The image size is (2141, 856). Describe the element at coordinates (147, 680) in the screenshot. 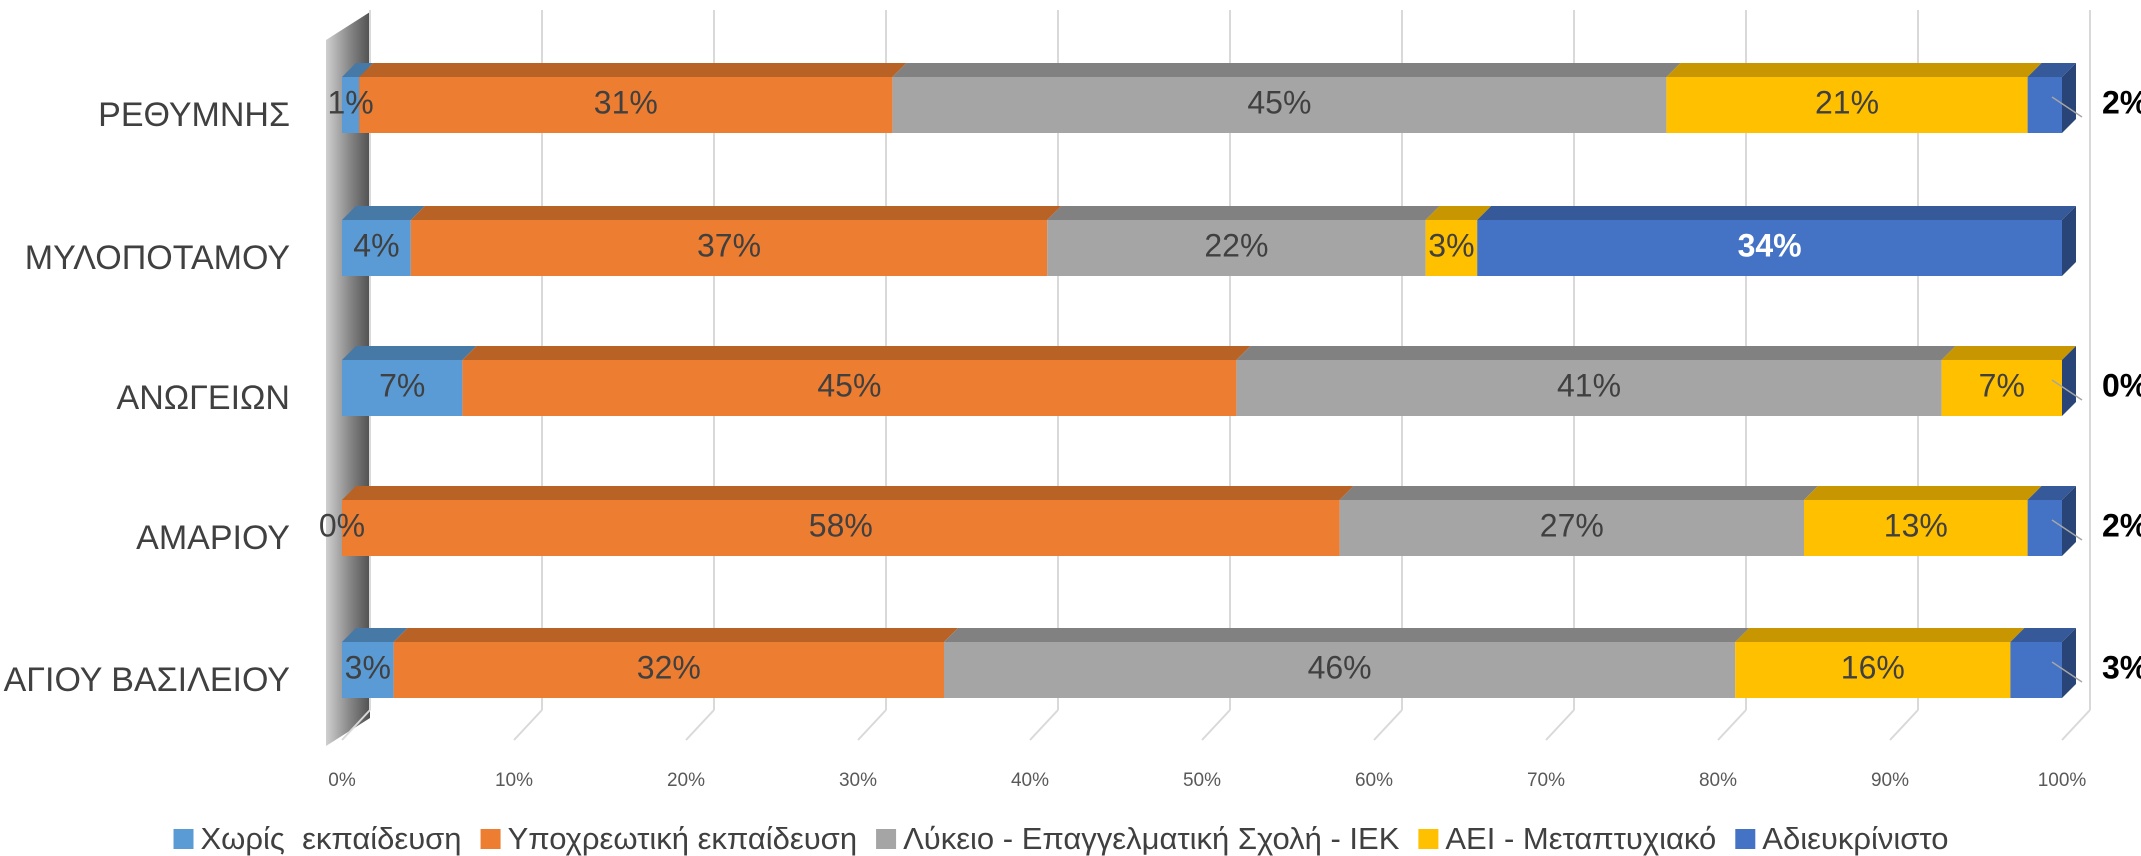

I see `category-label: ΑΓΙΟΥ ΒΑΣΙΛΕΙΟΥ` at that location.